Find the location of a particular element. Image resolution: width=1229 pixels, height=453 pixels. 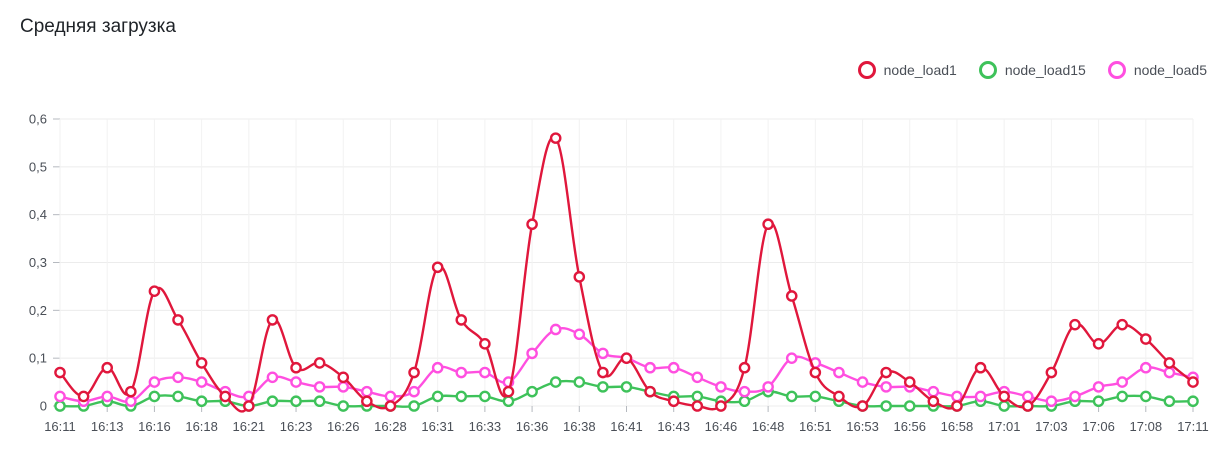

x-tick-label: 17:03 is located at coordinates (1051, 426).